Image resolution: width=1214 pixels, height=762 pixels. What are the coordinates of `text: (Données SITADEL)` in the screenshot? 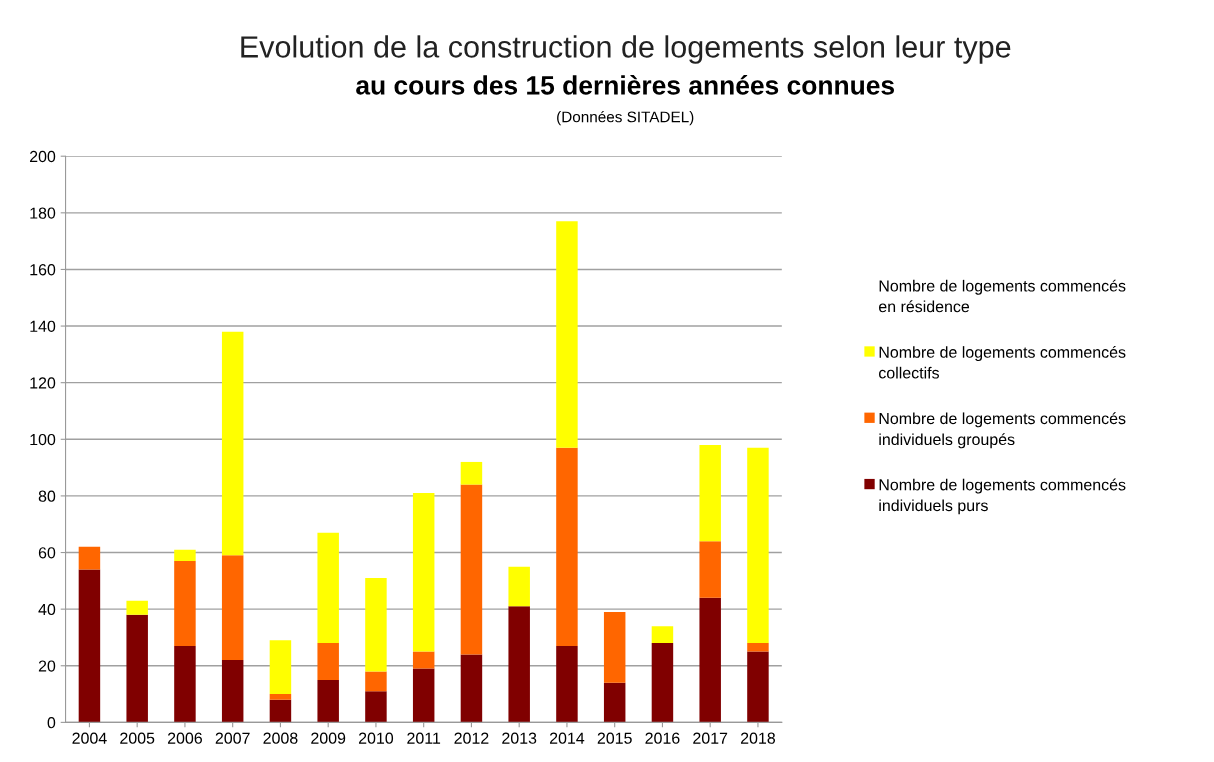 It's located at (625, 118).